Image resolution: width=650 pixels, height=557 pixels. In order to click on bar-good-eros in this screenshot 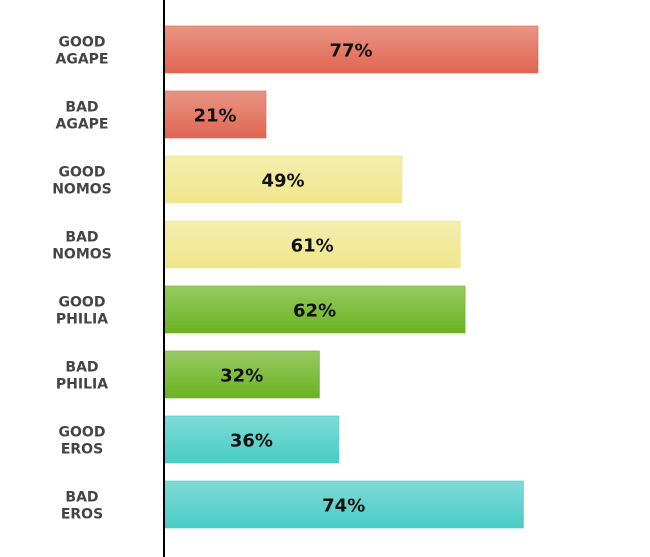, I will do `click(251, 439)`.